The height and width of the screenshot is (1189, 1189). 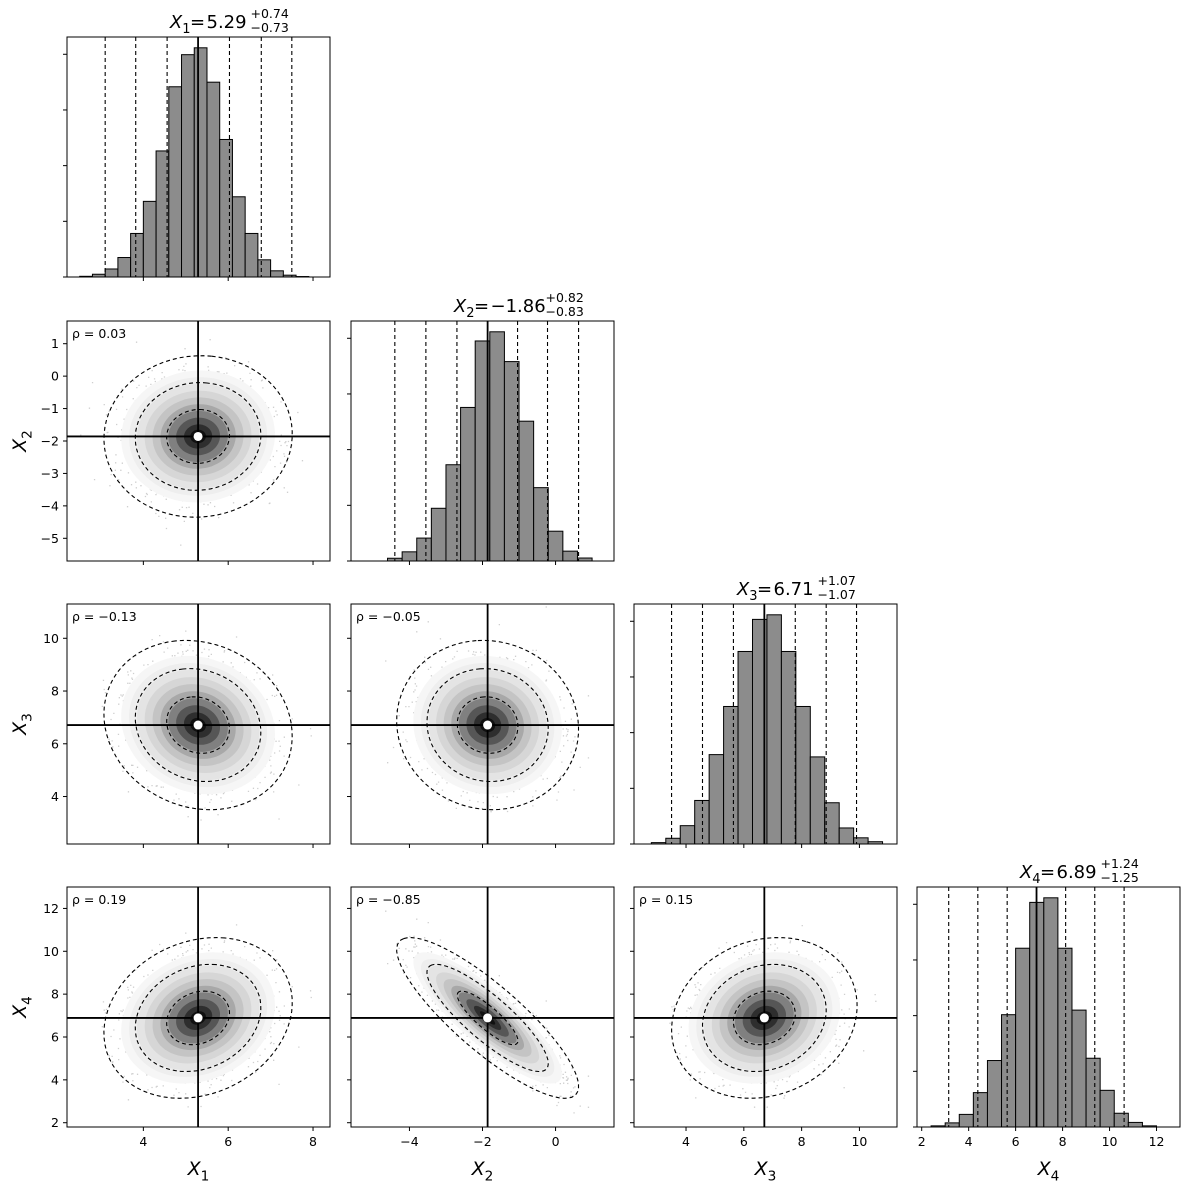 I want to click on title-median: 6.71, so click(x=794, y=589).